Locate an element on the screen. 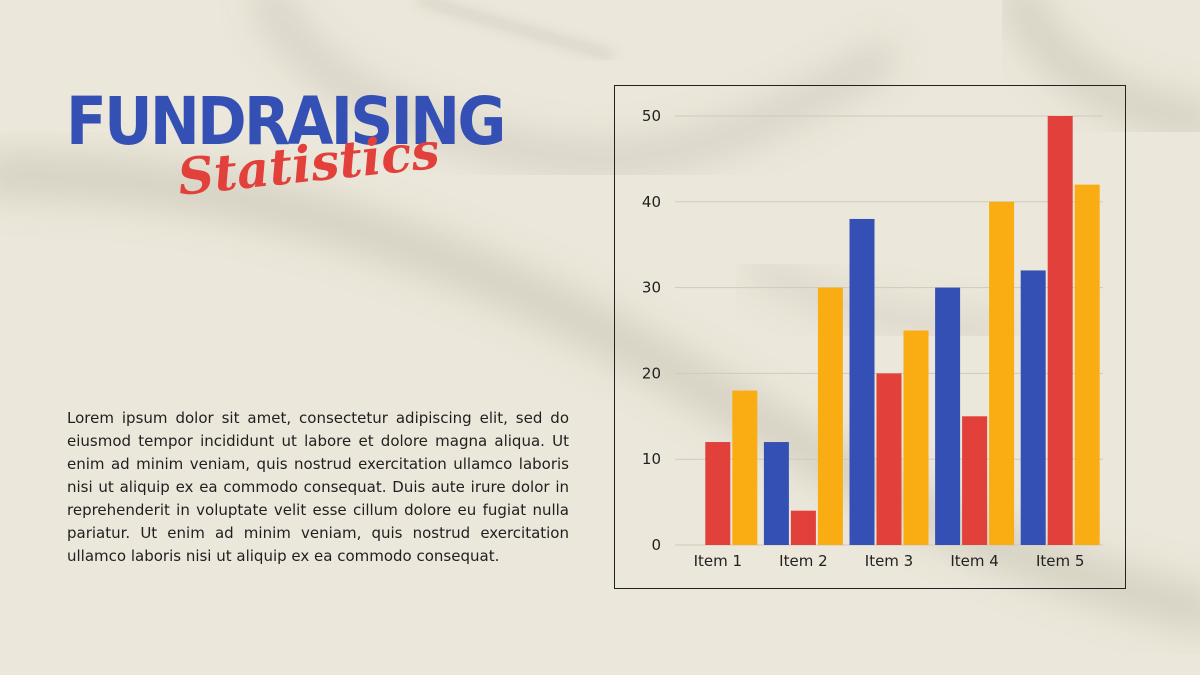 Image resolution: width=1200 pixels, height=675 pixels. x-tick-label: Item 2 is located at coordinates (803, 561).